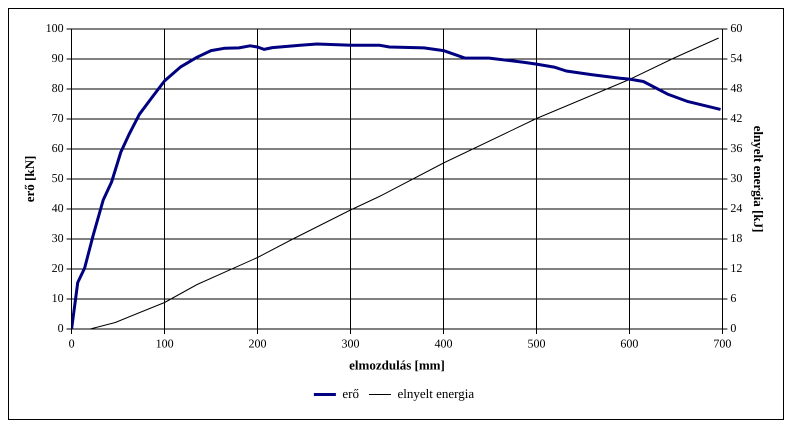 Image resolution: width=794 pixels, height=430 pixels. Describe the element at coordinates (58, 238) in the screenshot. I see `y-tick-label: 30` at that location.